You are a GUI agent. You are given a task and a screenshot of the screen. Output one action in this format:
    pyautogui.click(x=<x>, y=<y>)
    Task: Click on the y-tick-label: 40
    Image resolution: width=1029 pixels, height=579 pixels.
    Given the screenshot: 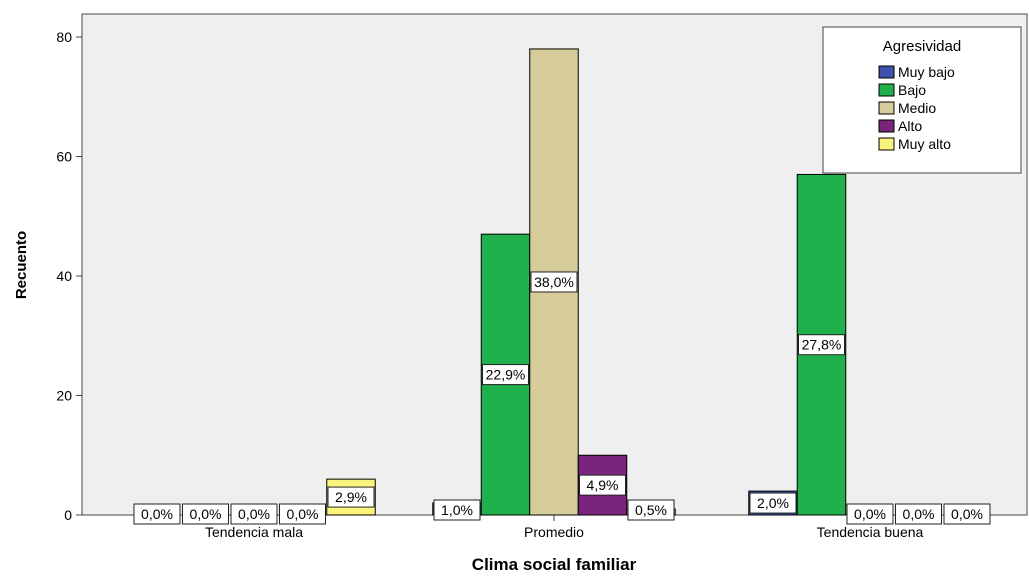 What is the action you would take?
    pyautogui.click(x=64, y=276)
    